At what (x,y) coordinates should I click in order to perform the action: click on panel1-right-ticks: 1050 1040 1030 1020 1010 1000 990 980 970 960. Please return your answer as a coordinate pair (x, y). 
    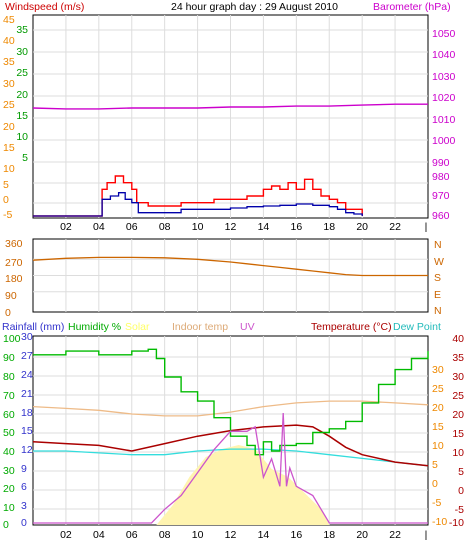
    Looking at the image, I should click on (444, 125).